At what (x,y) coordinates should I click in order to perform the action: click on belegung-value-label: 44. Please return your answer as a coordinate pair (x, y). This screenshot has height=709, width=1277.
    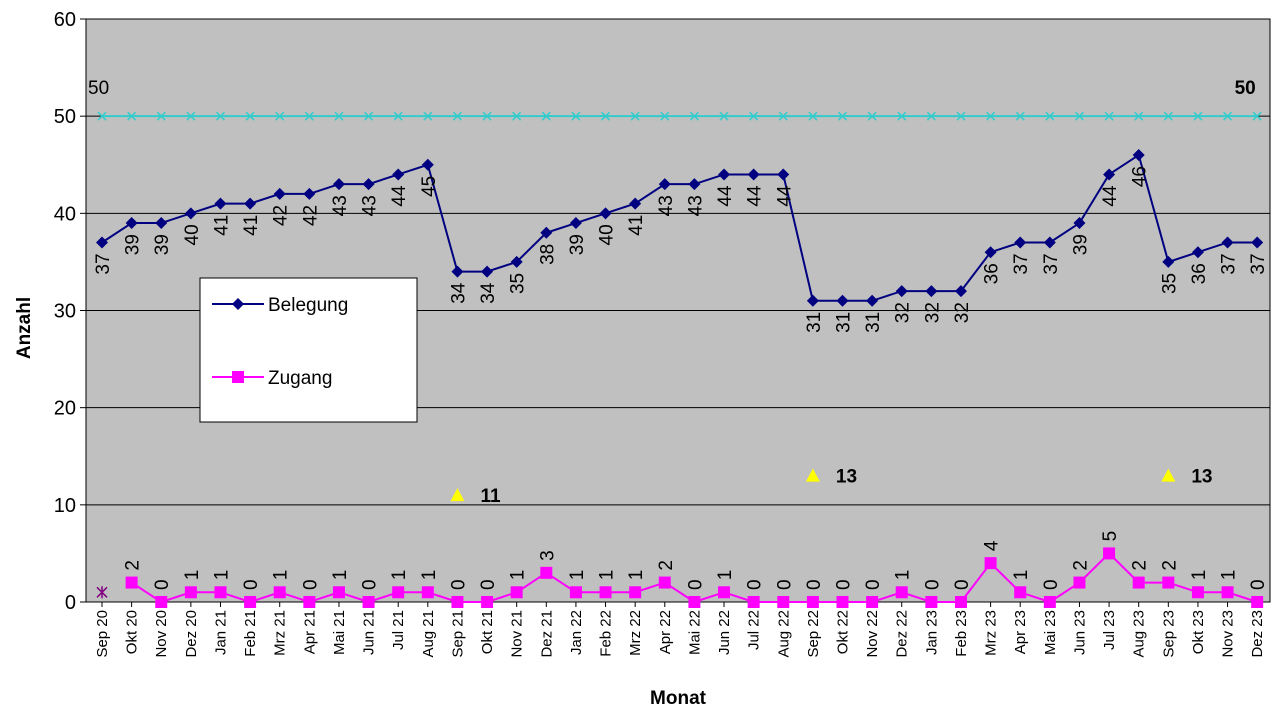
    Looking at the image, I should click on (399, 196).